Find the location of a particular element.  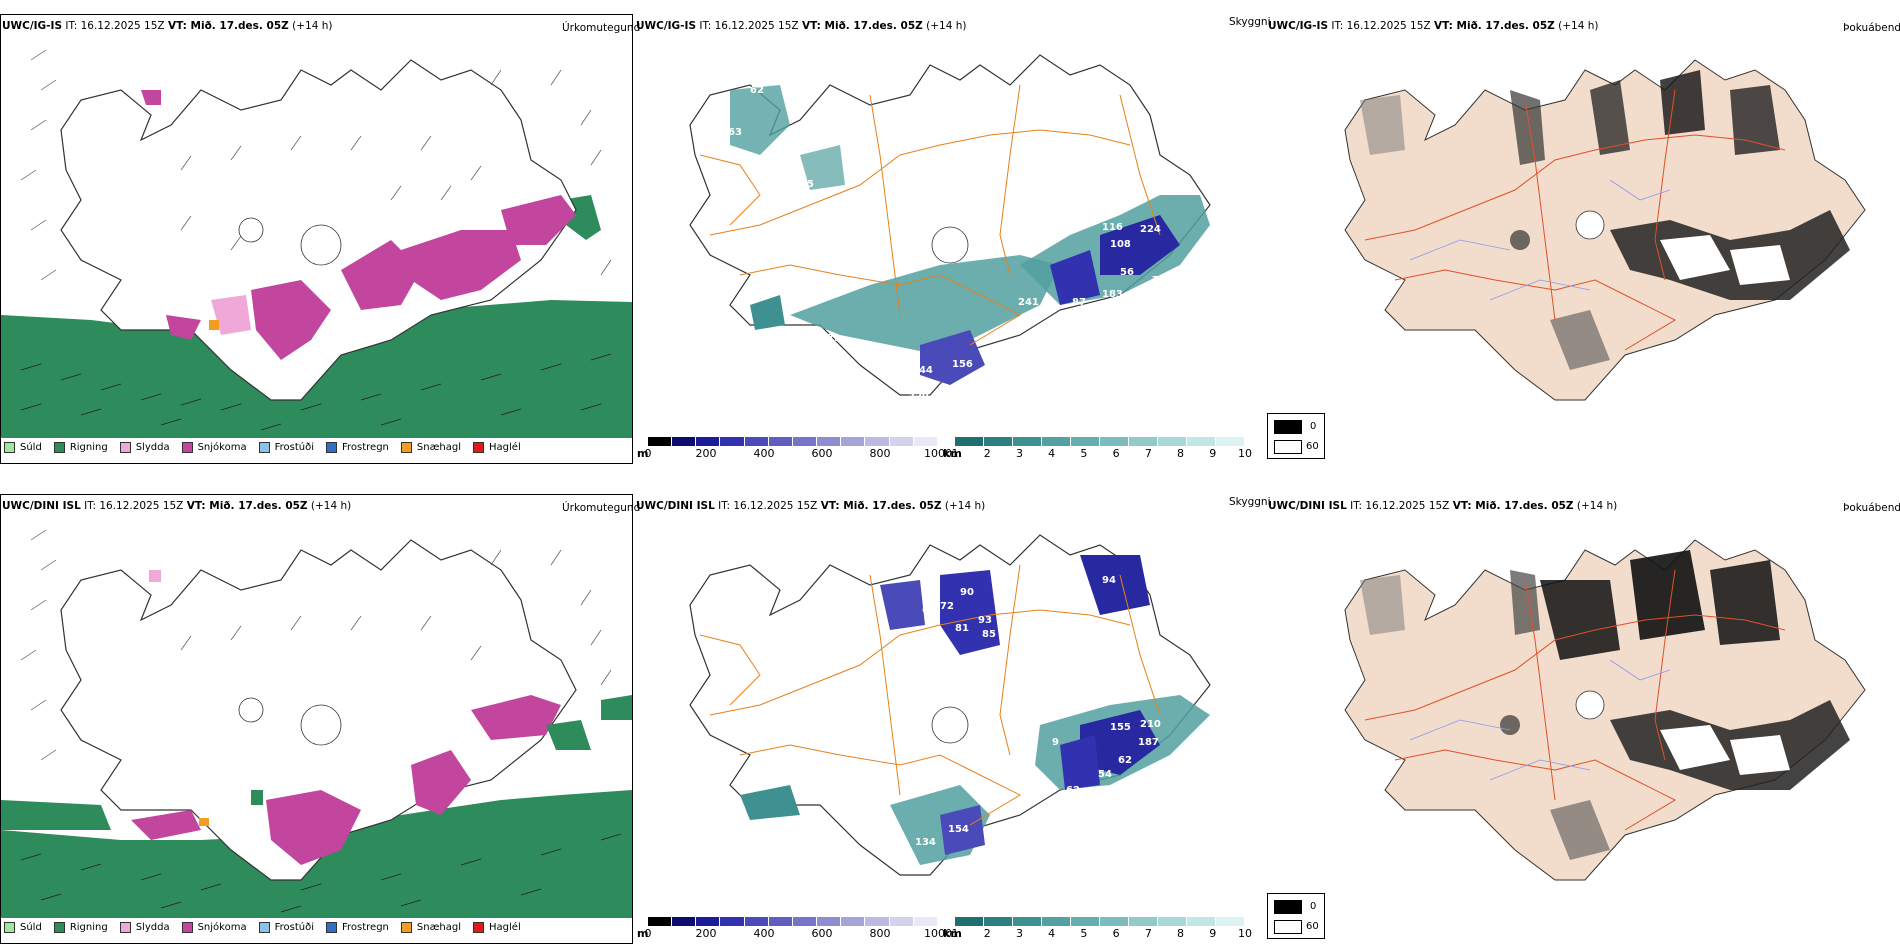

colorbar-tick-label: 200 is located at coordinates (706, 933).